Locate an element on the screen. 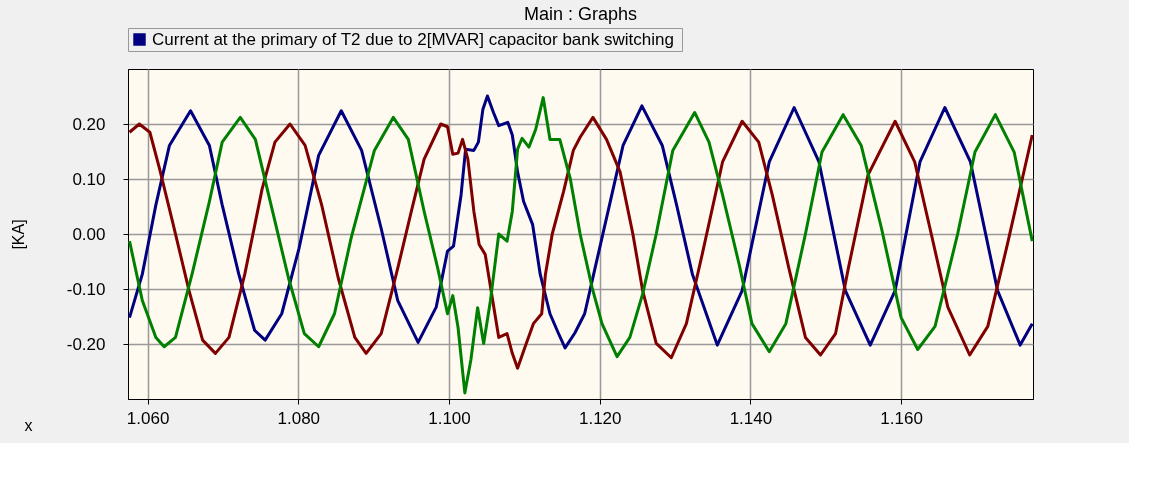 This screenshot has height=490, width=1167. y-tick-label: -0.20 is located at coordinates (86, 344).